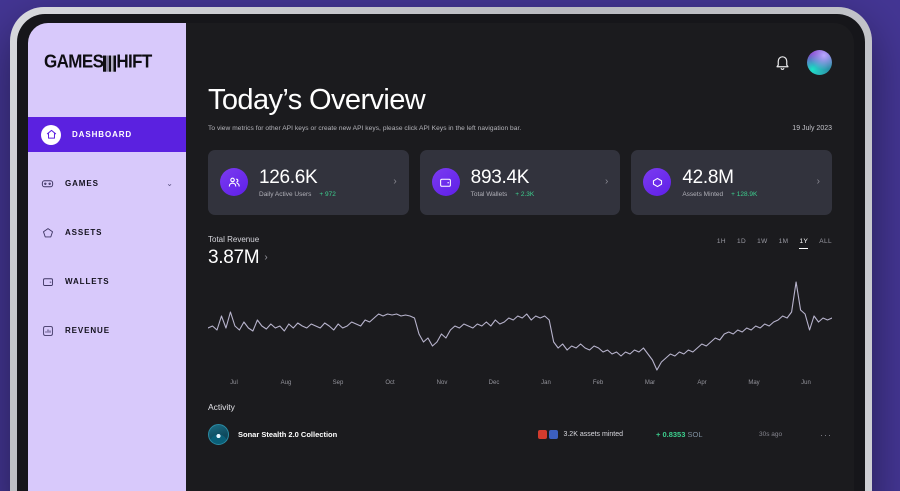  I want to click on stat-delta: + 972, so click(327, 194).